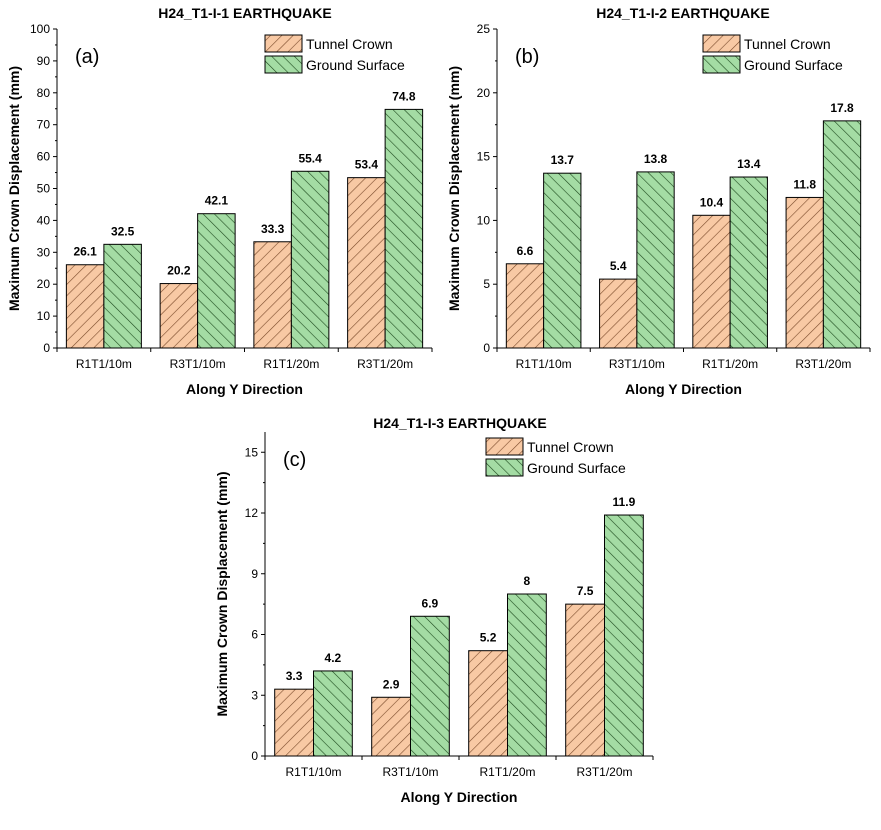  Describe the element at coordinates (712, 202) in the screenshot. I see `data-label: 10.4` at that location.